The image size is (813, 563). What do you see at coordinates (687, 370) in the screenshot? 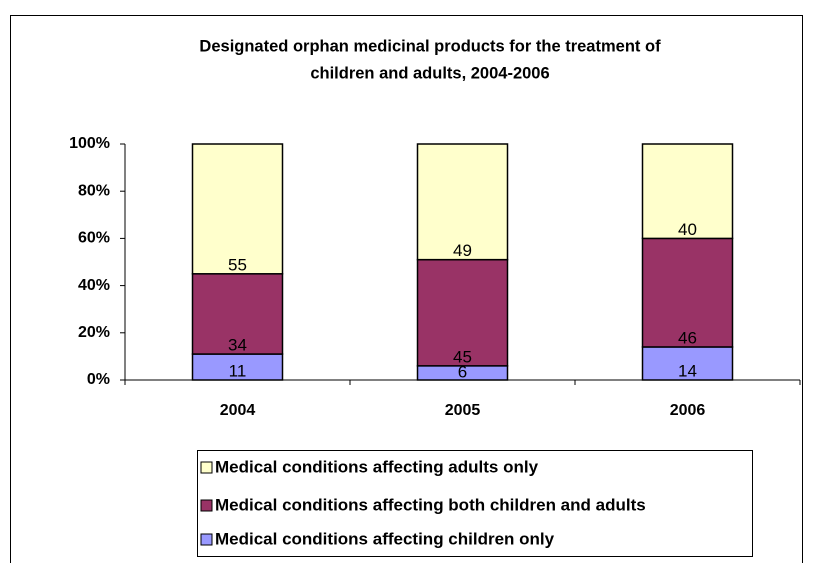
I see `data-label: 14` at bounding box center [687, 370].